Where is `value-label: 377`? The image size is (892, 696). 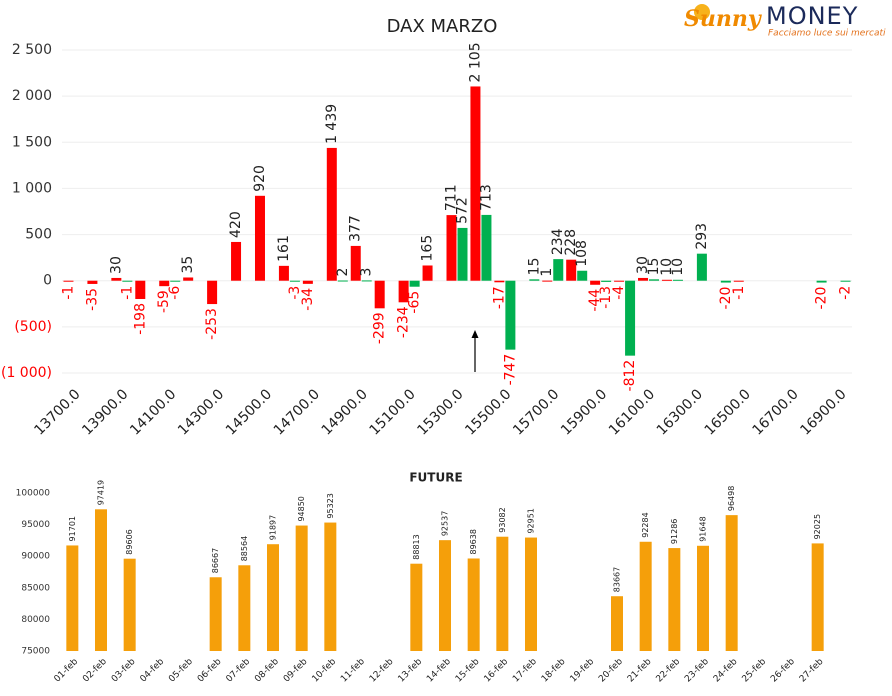
value-label: 377 is located at coordinates (356, 228).